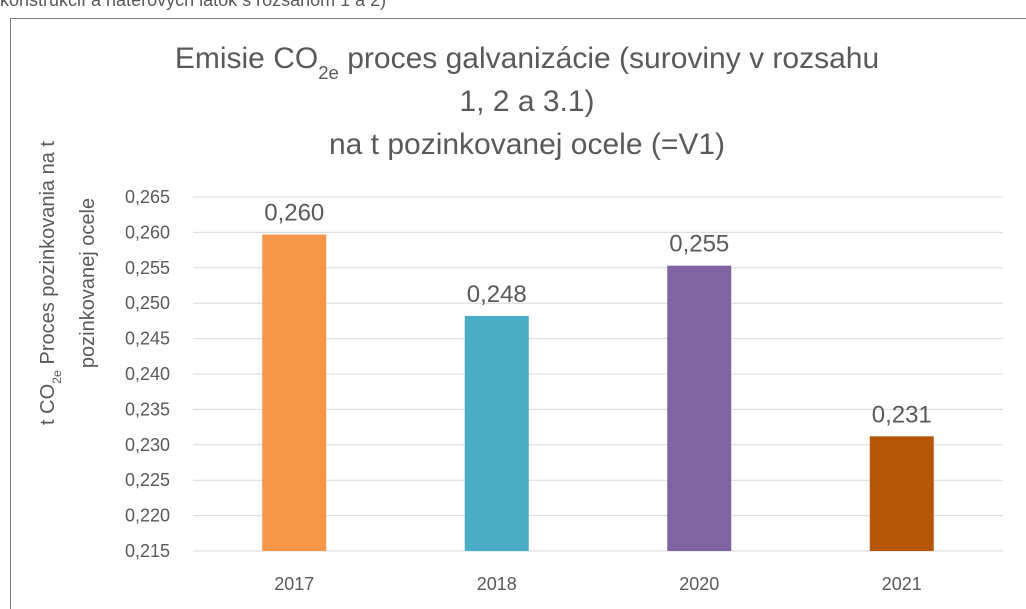 The height and width of the screenshot is (609, 1026). Describe the element at coordinates (48, 255) in the screenshot. I see `y-axis-label-part: Proces pozinkovania na t` at that location.